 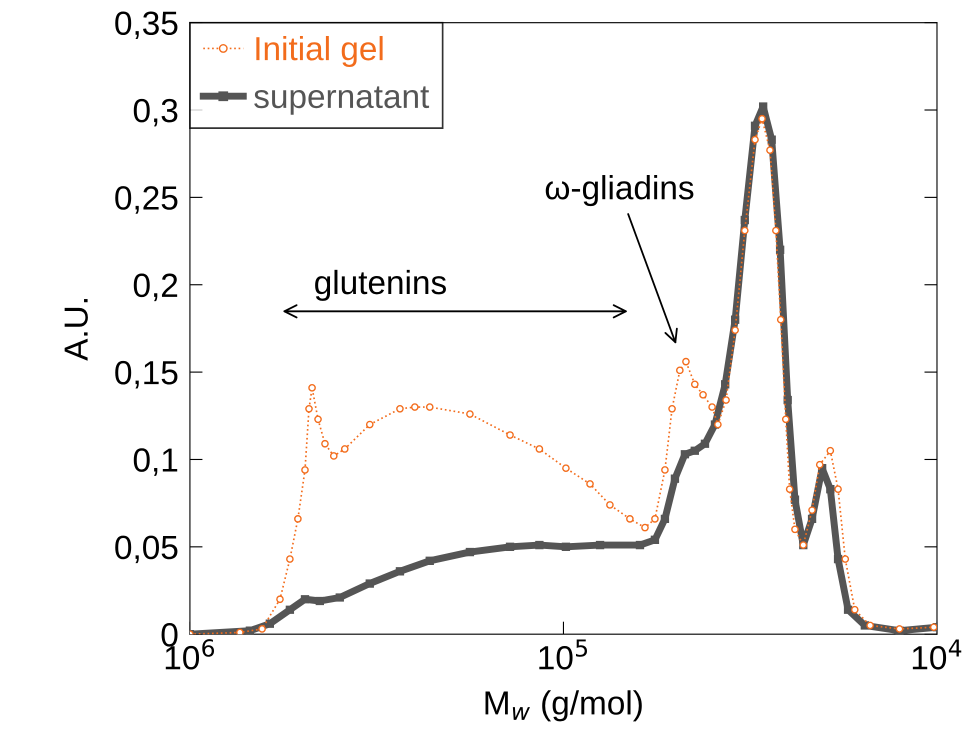 I want to click on y-tick-label: 0,15, so click(x=146, y=374).